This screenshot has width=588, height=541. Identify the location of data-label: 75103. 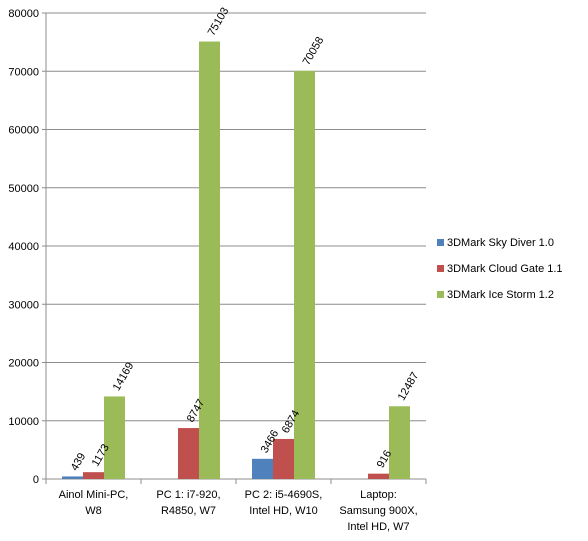
(219, 22).